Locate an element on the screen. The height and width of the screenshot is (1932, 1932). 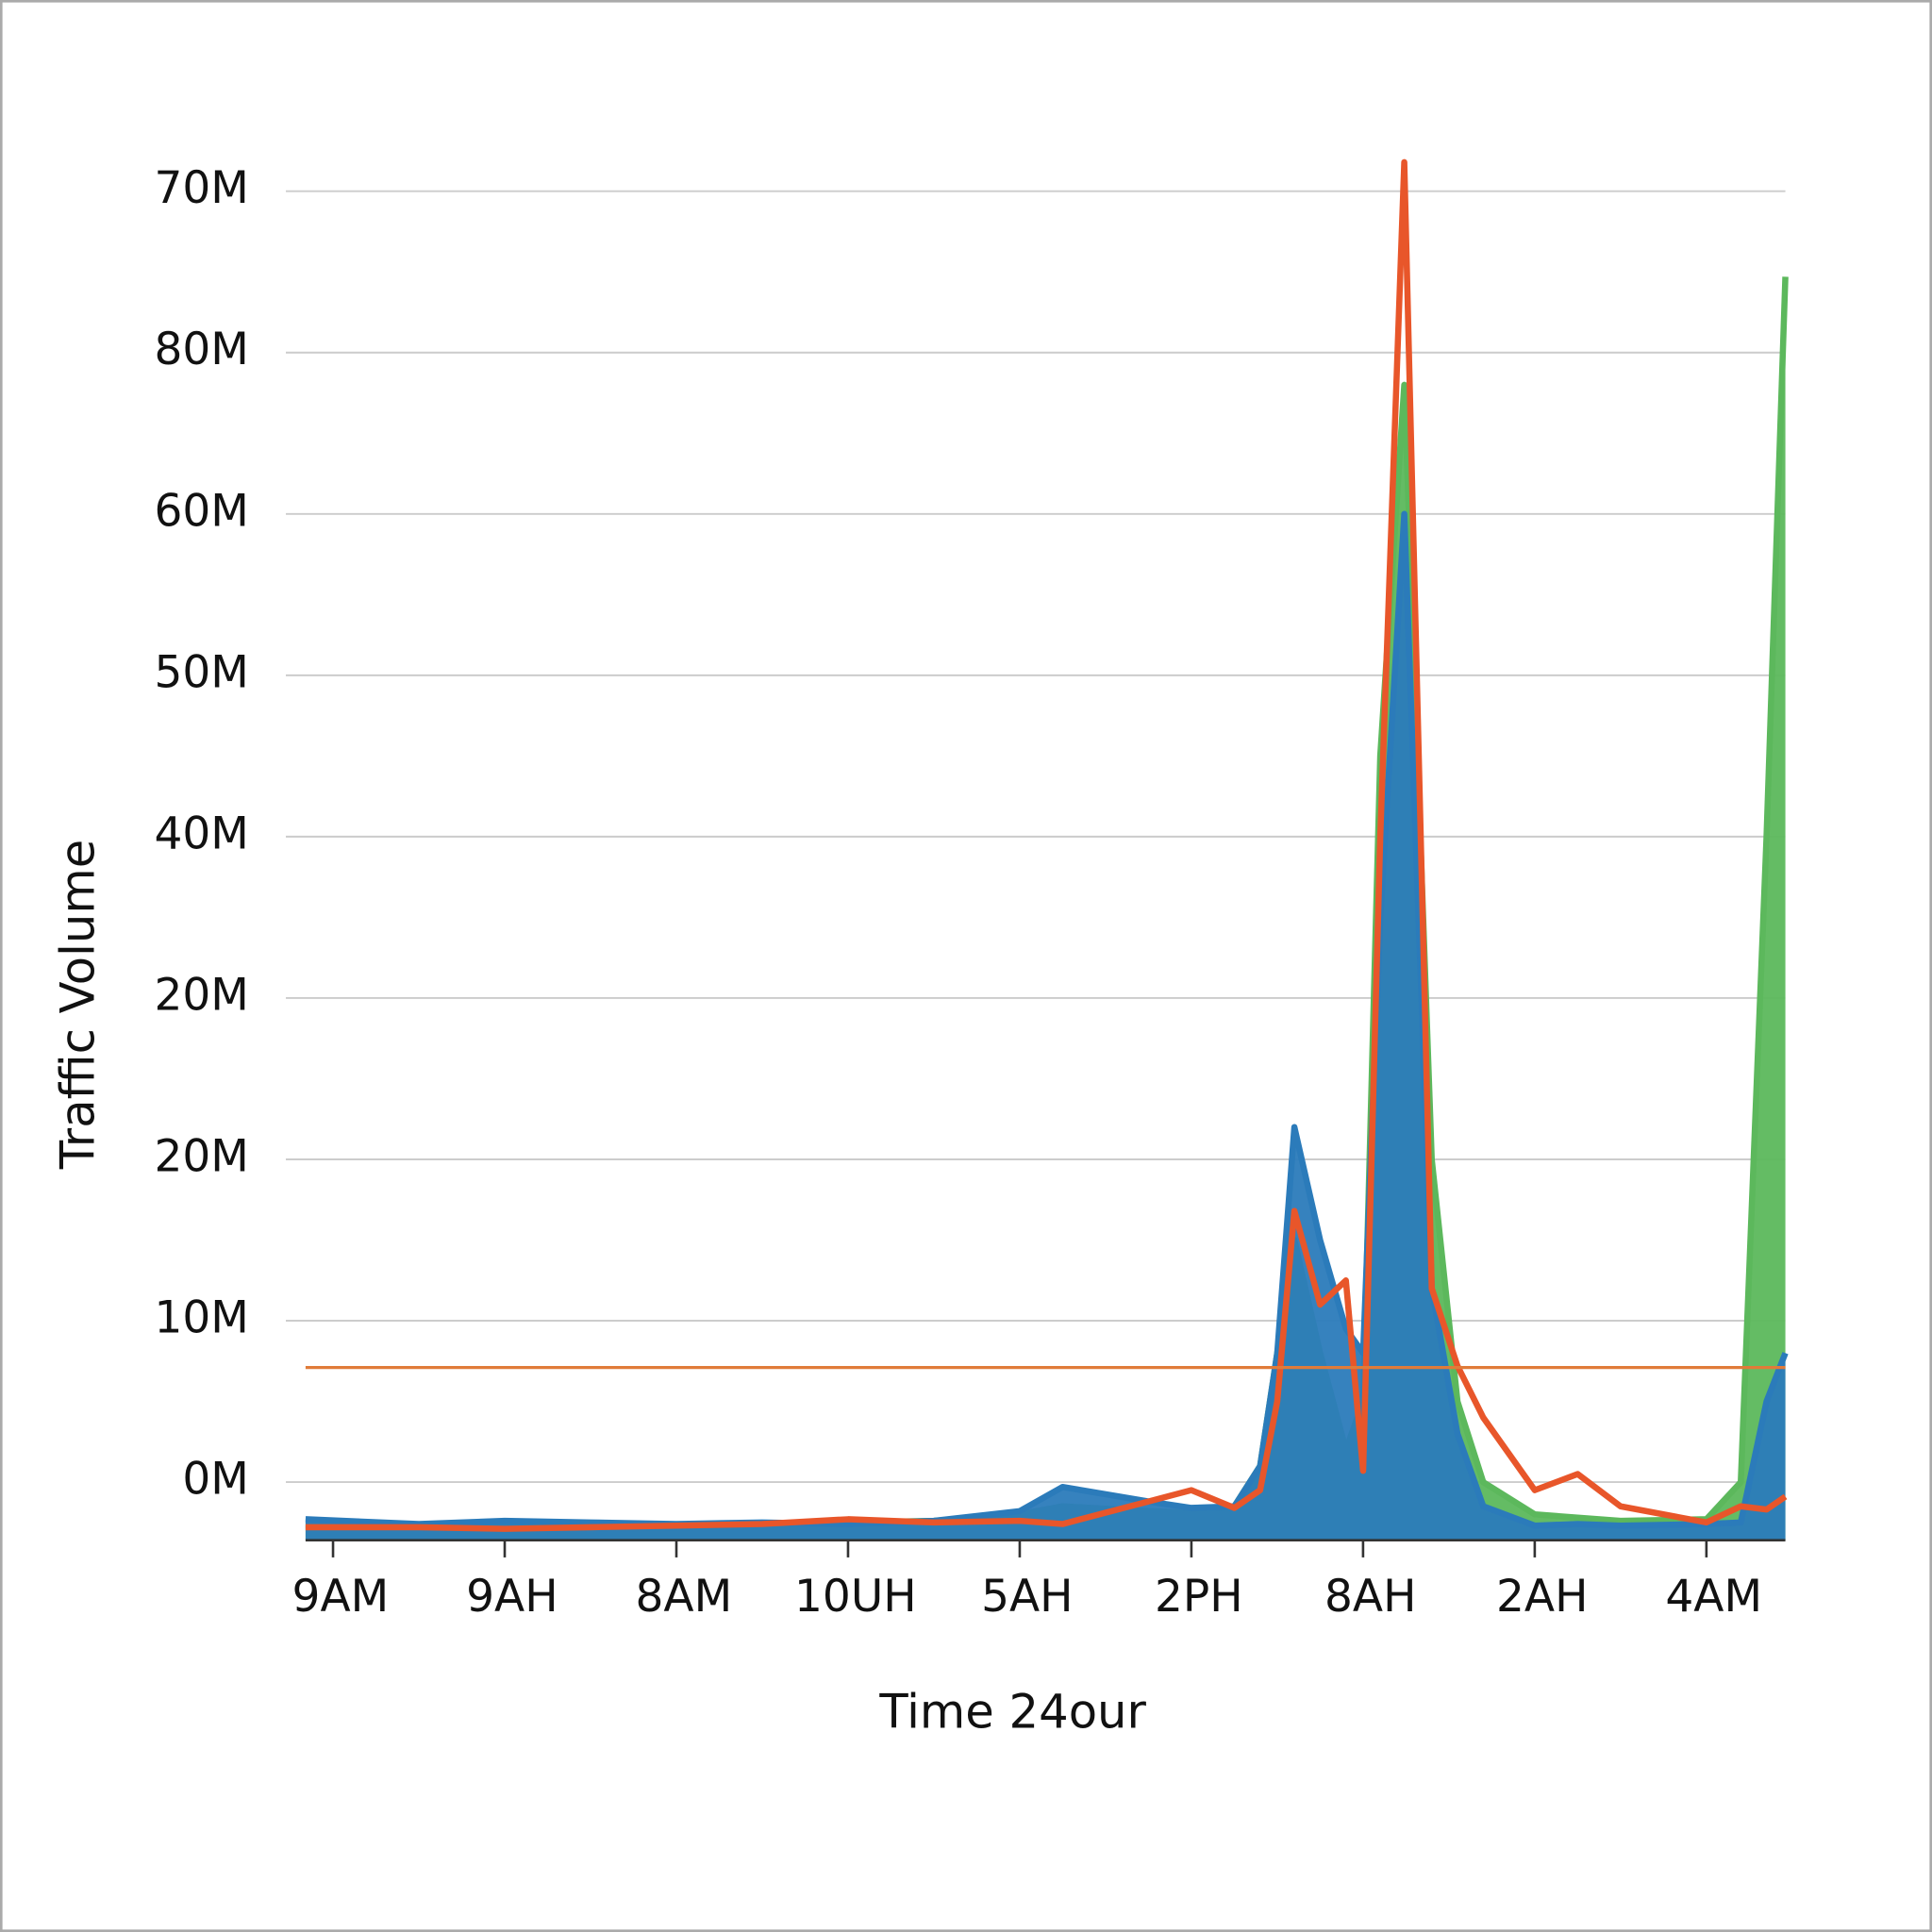
y-tick-label: 40M is located at coordinates (201, 833).